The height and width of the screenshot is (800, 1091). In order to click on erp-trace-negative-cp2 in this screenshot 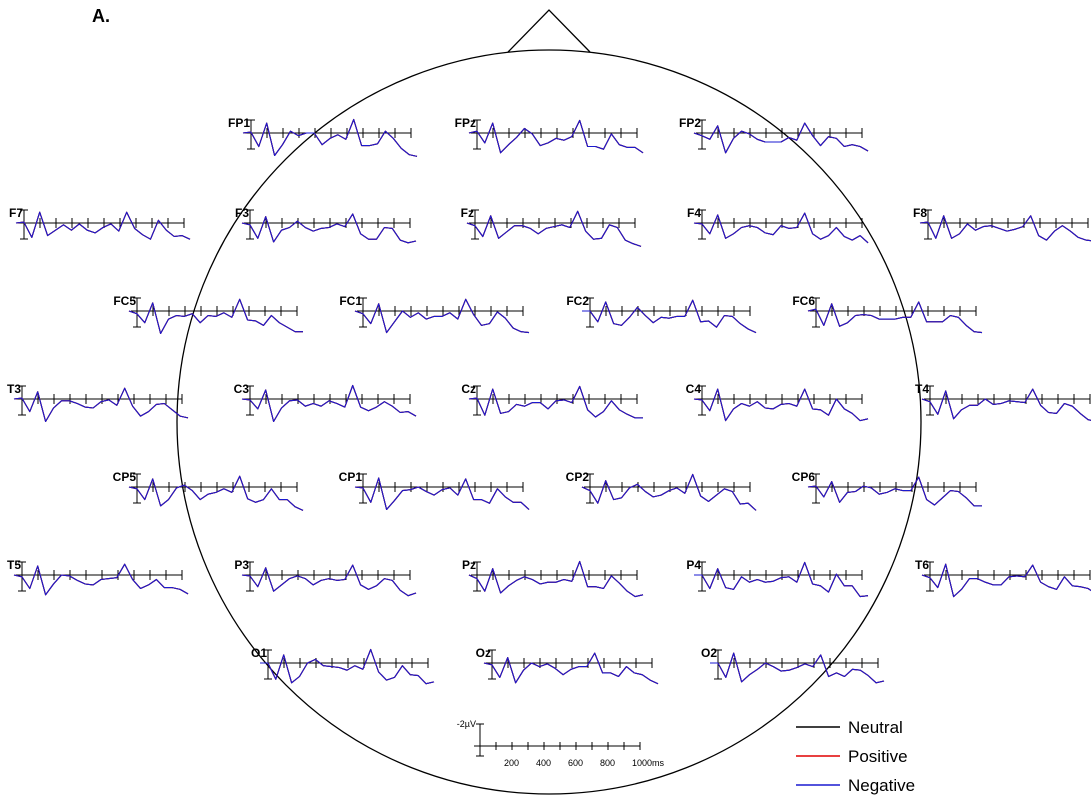, I will do `click(669, 492)`.